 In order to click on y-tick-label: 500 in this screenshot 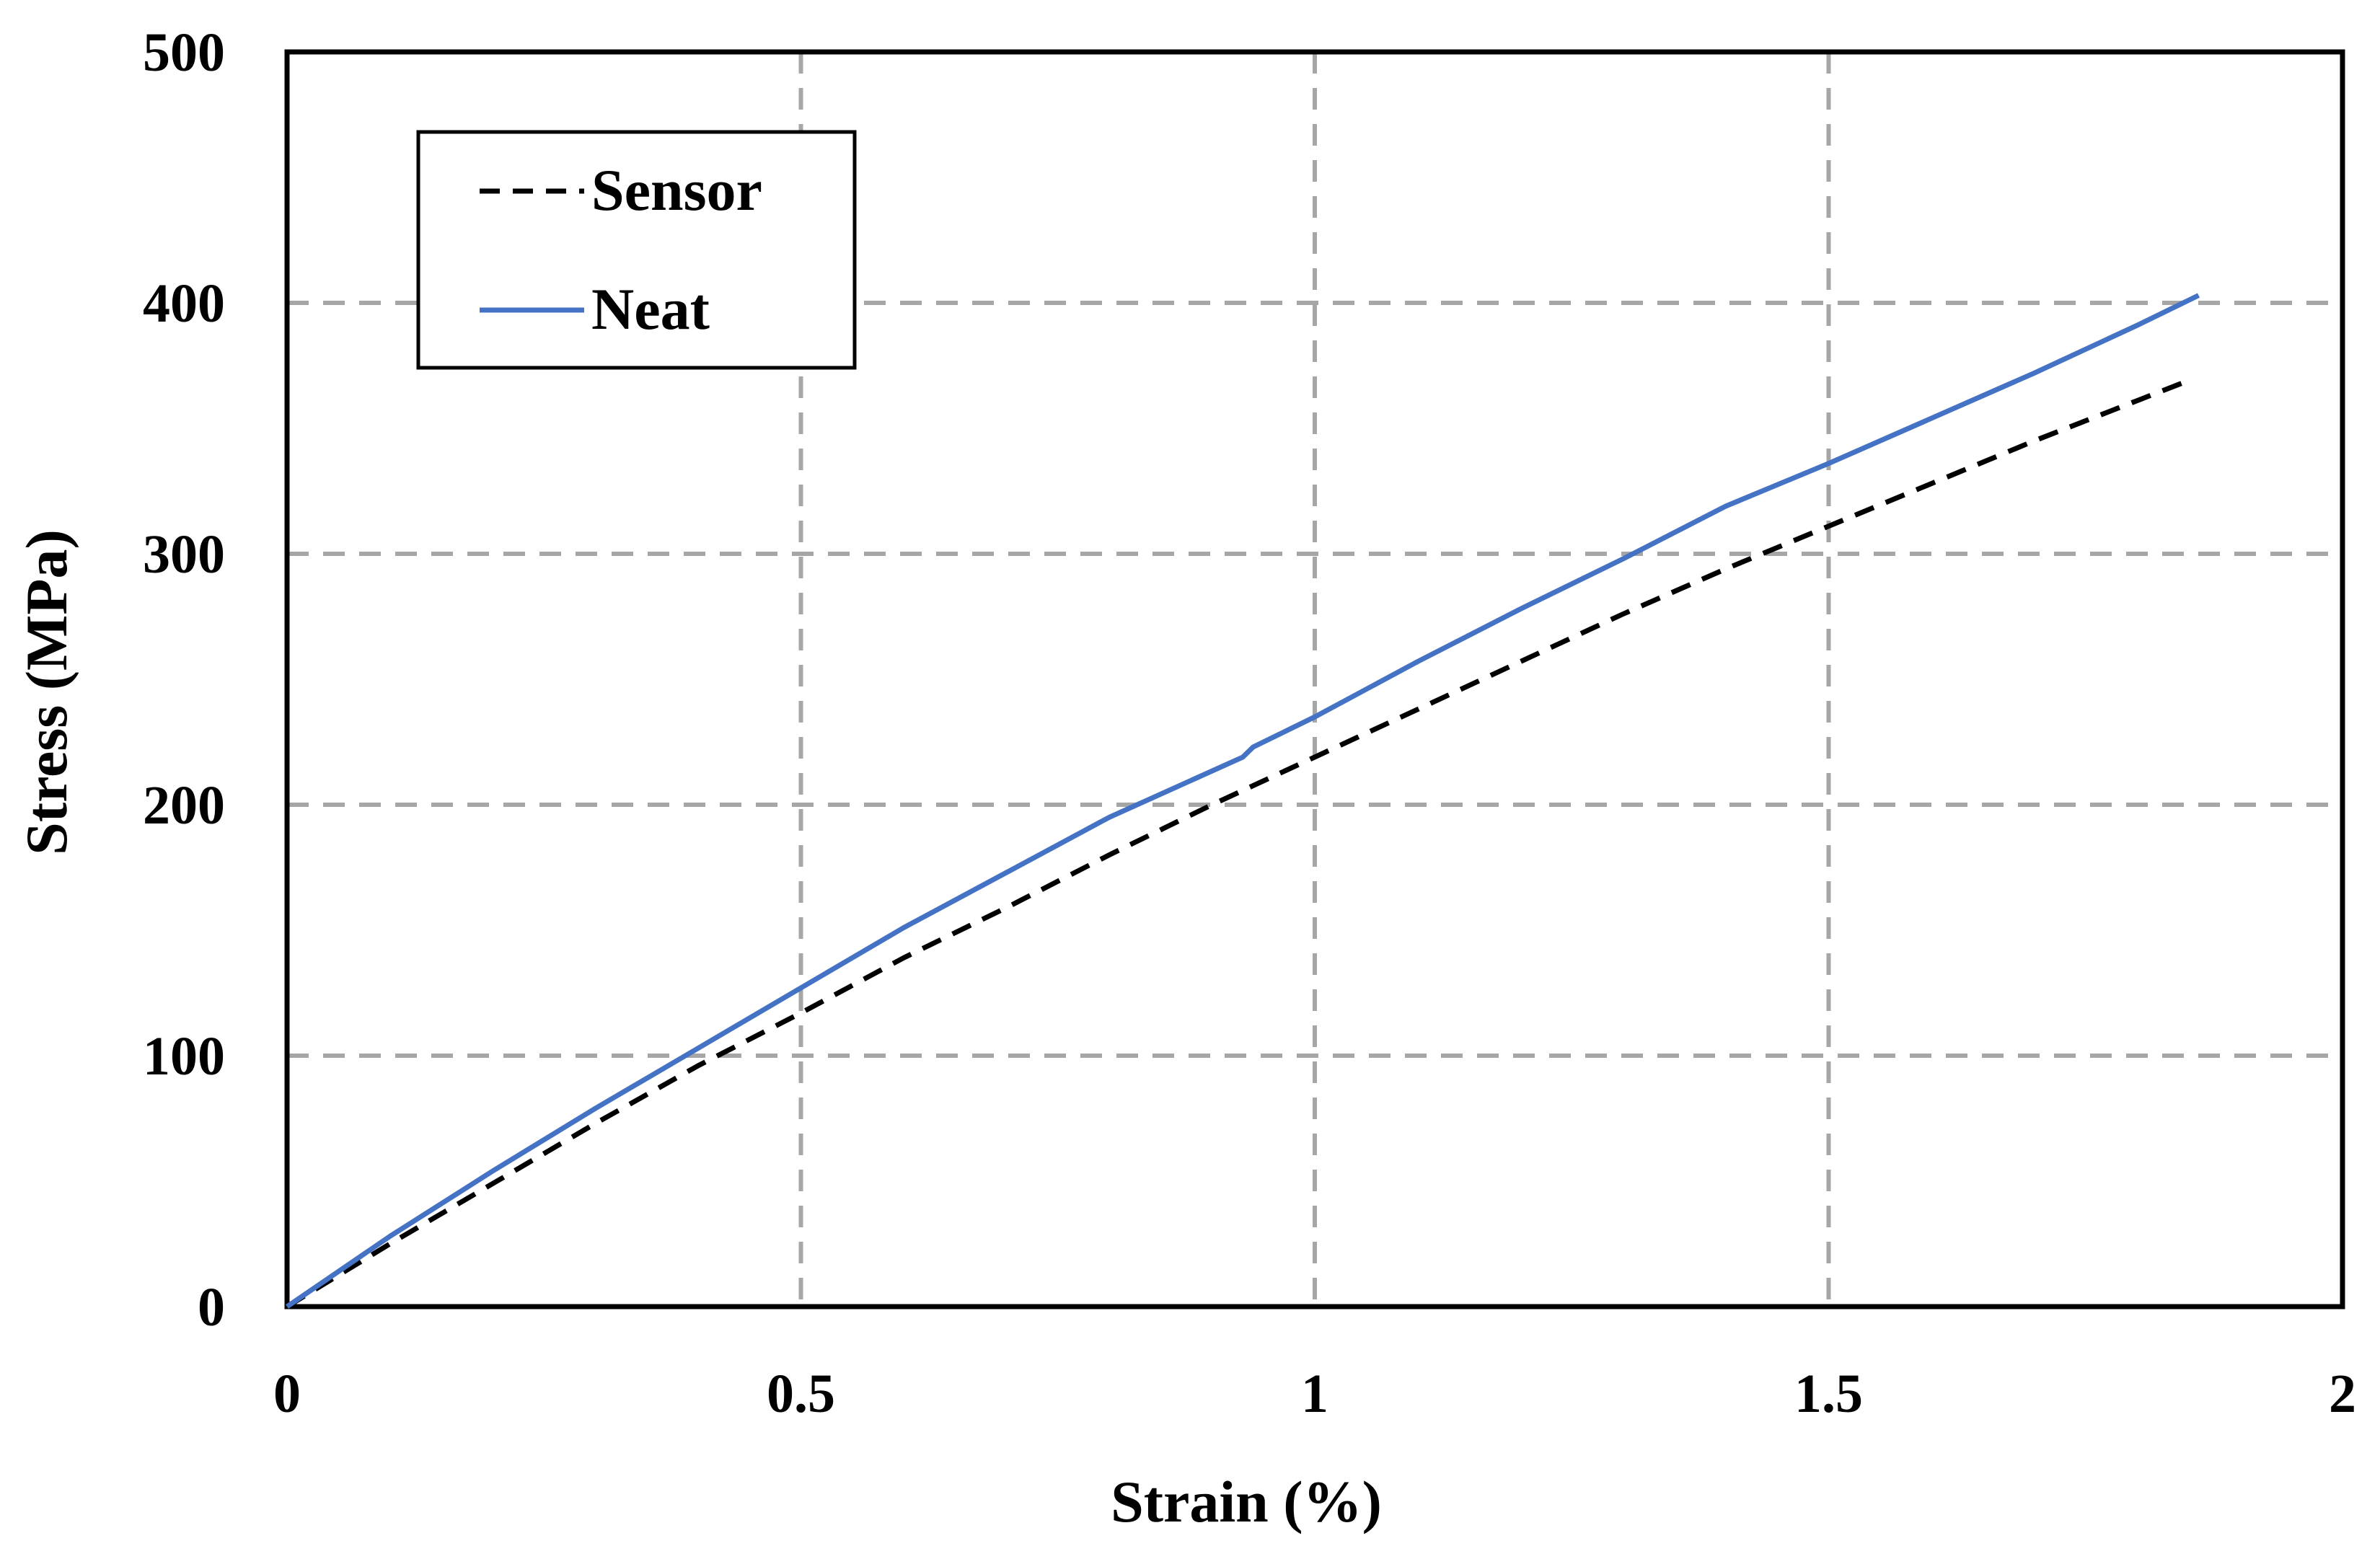, I will do `click(184, 52)`.